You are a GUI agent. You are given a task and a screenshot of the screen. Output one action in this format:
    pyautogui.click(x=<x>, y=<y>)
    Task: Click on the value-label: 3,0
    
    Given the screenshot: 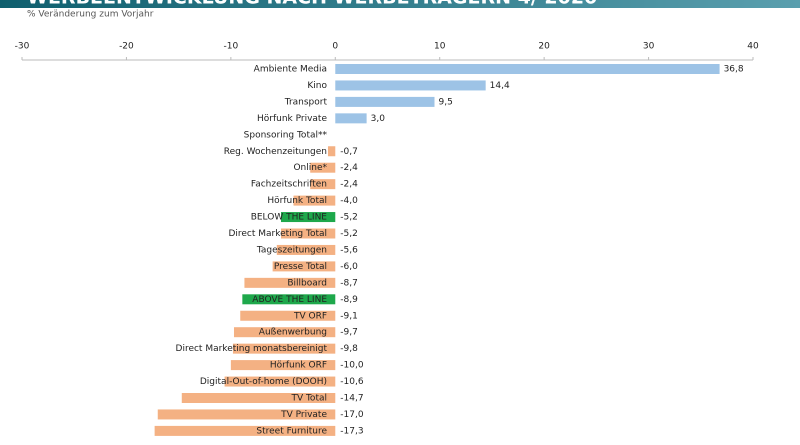 What is the action you would take?
    pyautogui.click(x=378, y=119)
    